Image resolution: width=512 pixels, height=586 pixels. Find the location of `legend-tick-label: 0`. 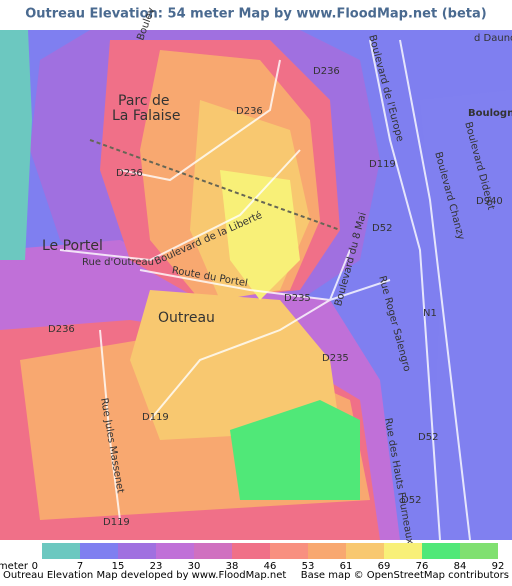

legend-tick-label: 0 is located at coordinates (35, 566).